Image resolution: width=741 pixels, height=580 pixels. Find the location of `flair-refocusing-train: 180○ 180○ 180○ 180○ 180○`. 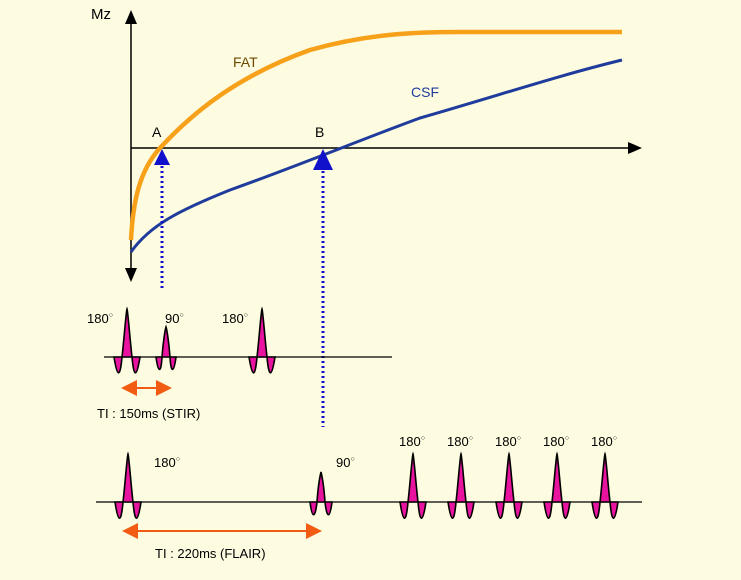

flair-refocusing-train: 180○ 180○ 180○ 180○ 180○ is located at coordinates (509, 476).